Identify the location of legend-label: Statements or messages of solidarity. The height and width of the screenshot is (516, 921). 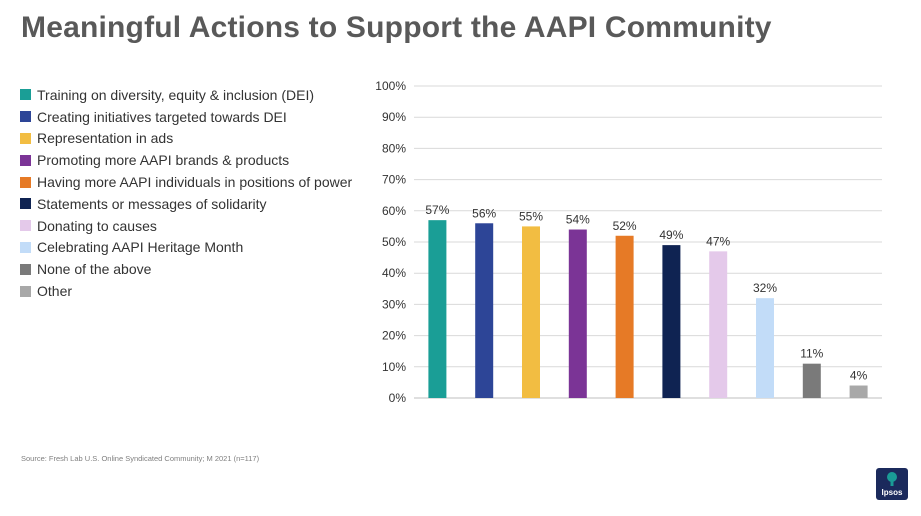
(152, 203).